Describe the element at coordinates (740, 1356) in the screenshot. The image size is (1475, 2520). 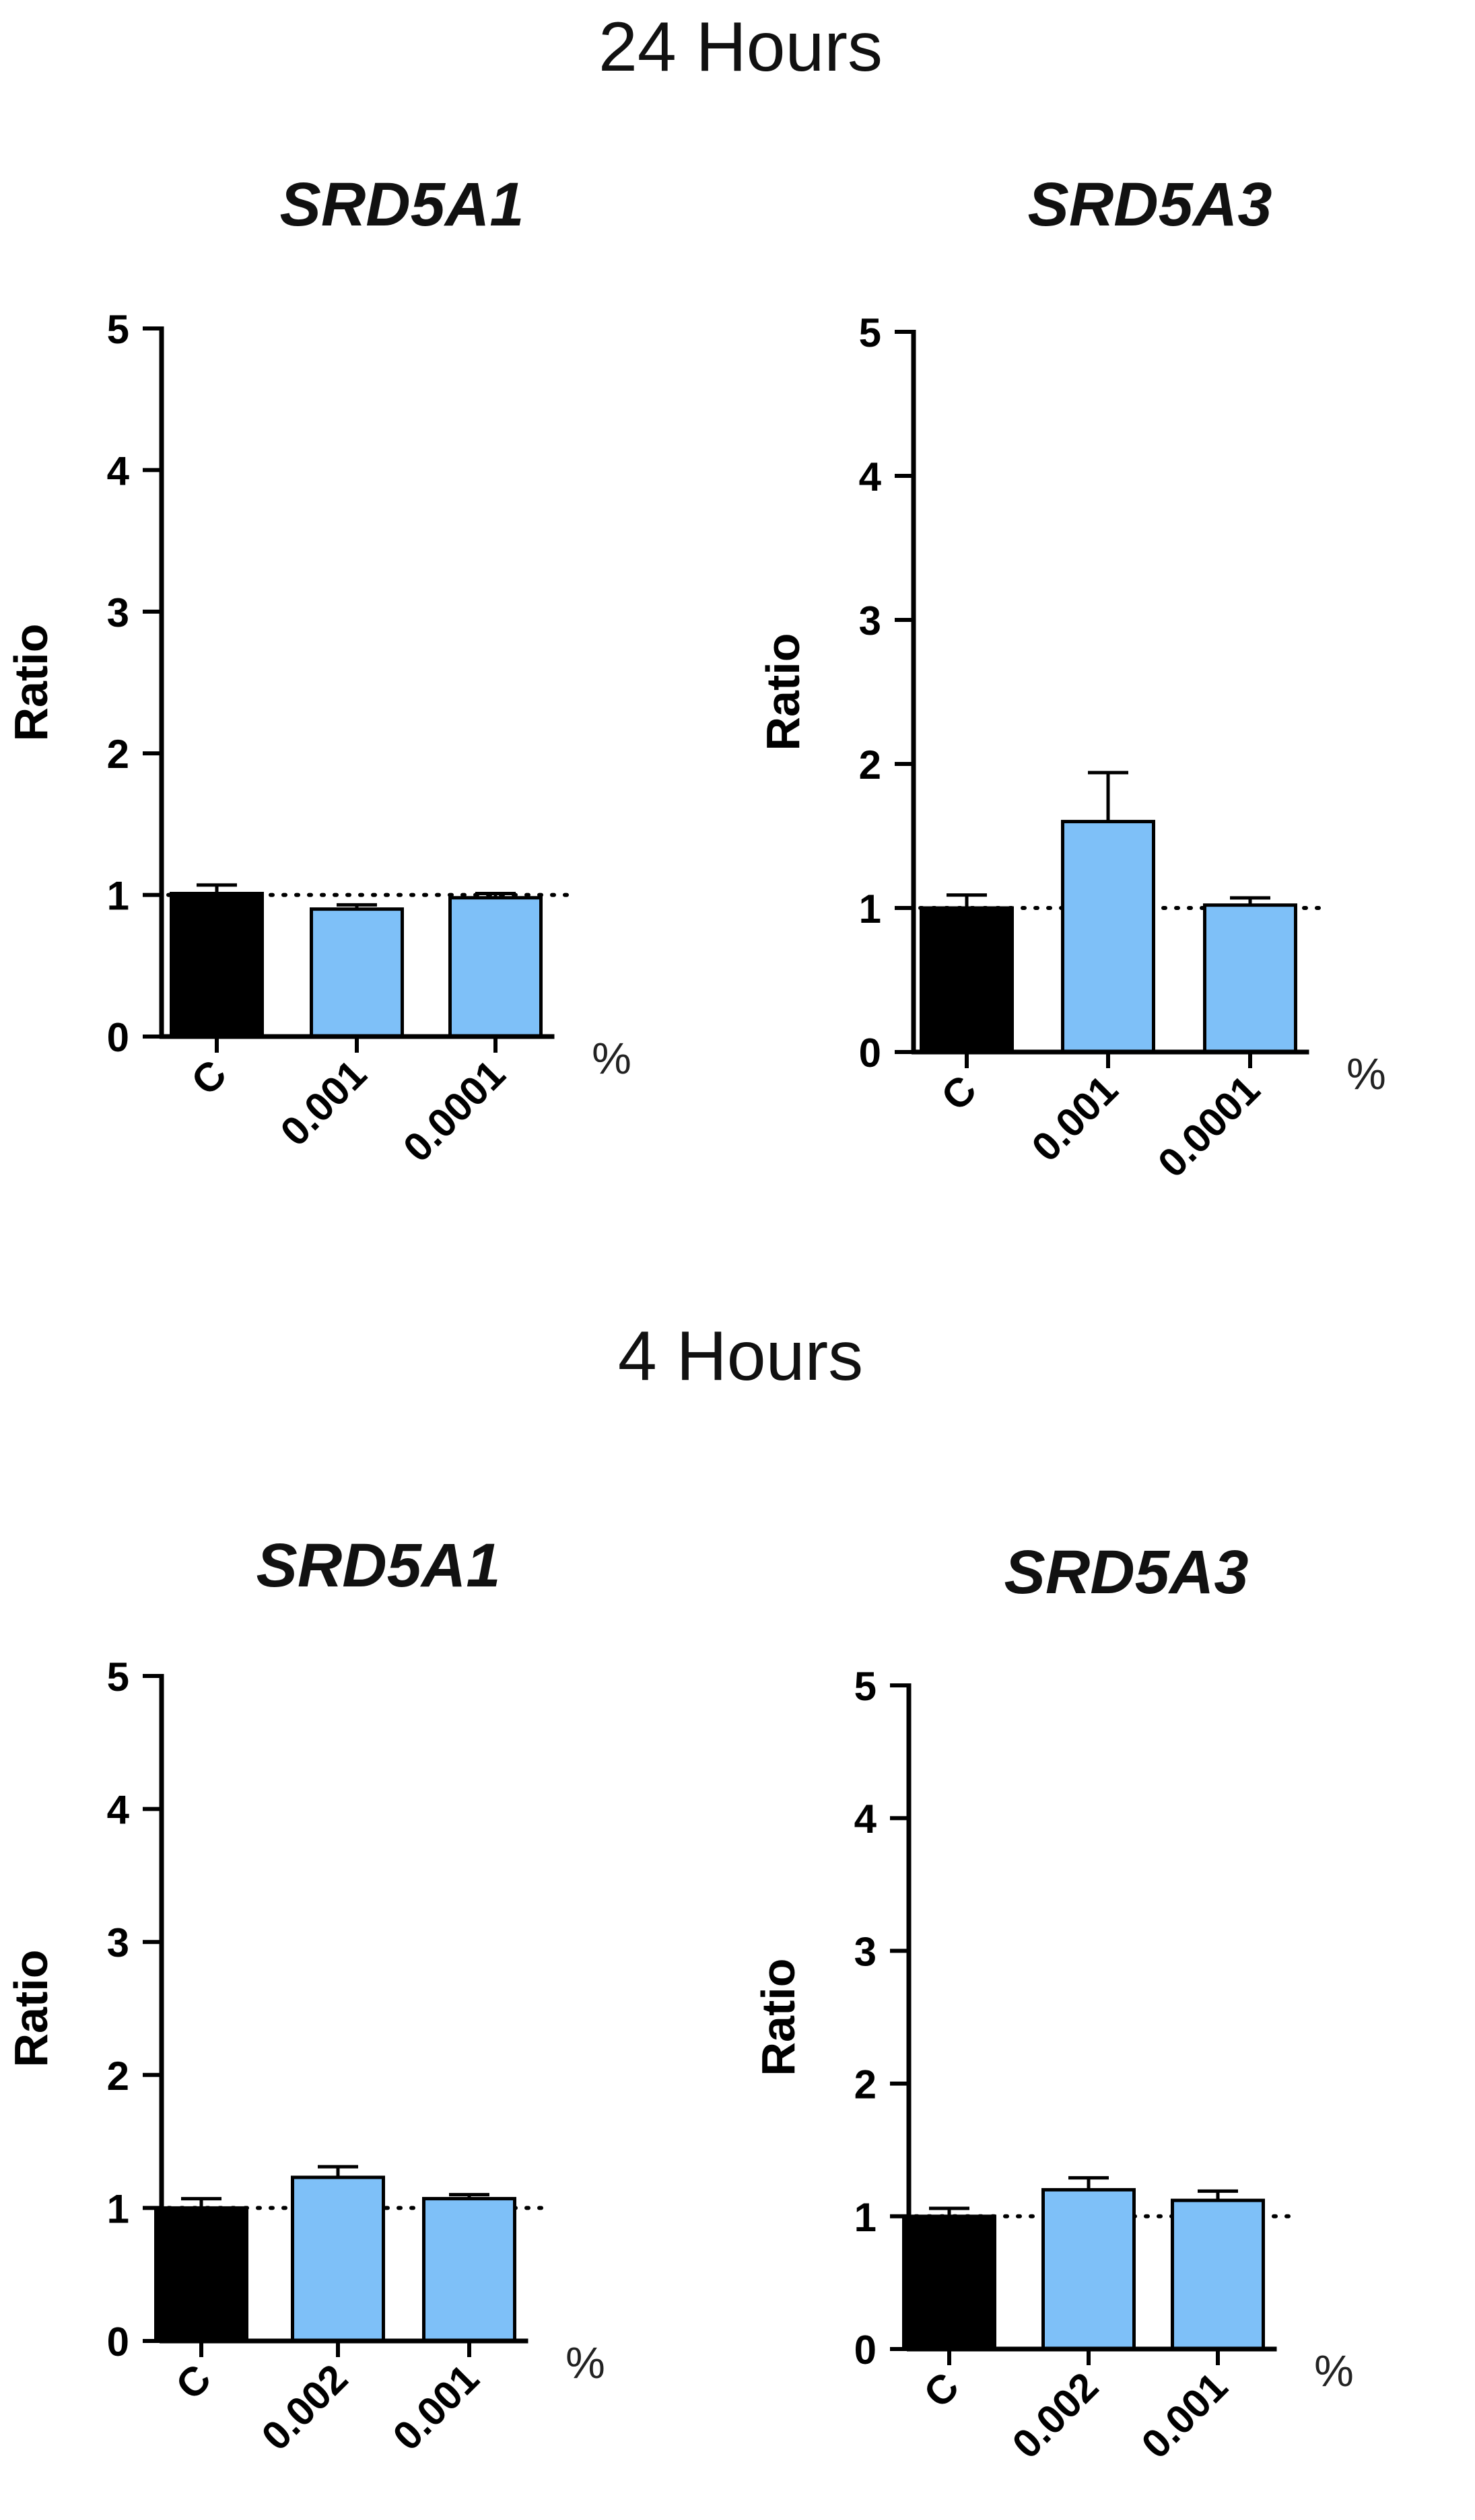
I see `section-title-4-hours: 4 Hours` at that location.